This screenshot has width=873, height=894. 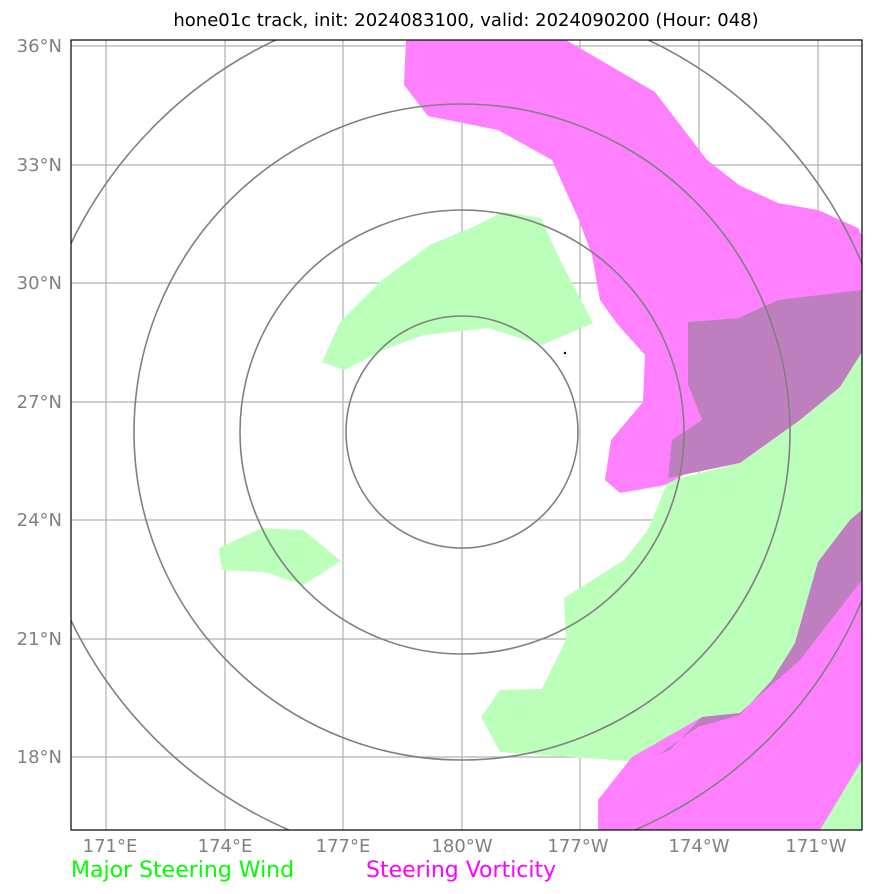 What do you see at coordinates (765, 384) in the screenshot?
I see `overlap-area-upper` at bounding box center [765, 384].